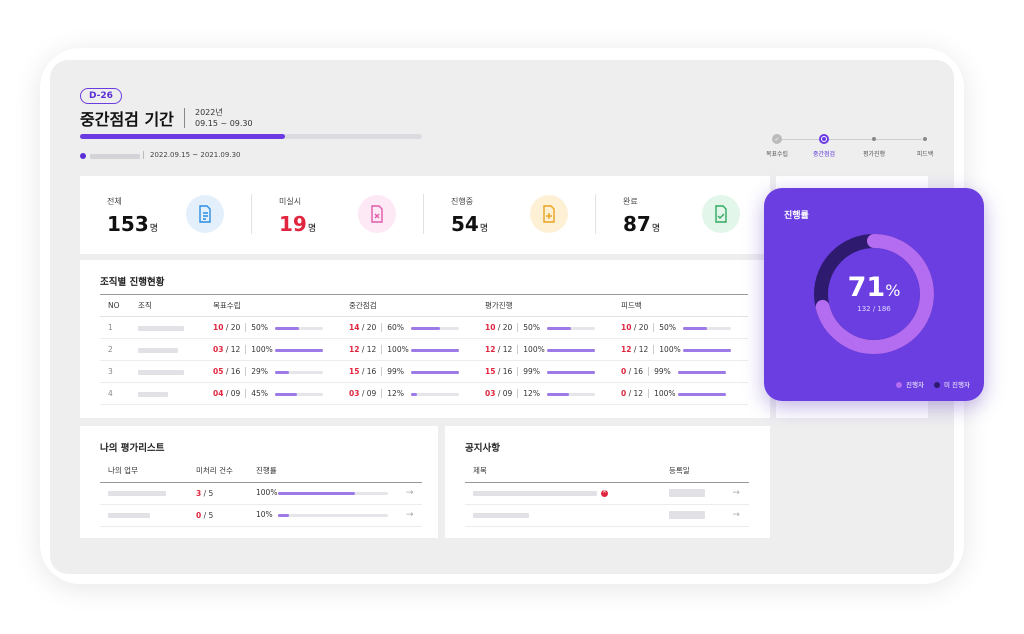 The image size is (1024, 634). What do you see at coordinates (183, 136) in the screenshot?
I see `period-progress-fill` at bounding box center [183, 136].